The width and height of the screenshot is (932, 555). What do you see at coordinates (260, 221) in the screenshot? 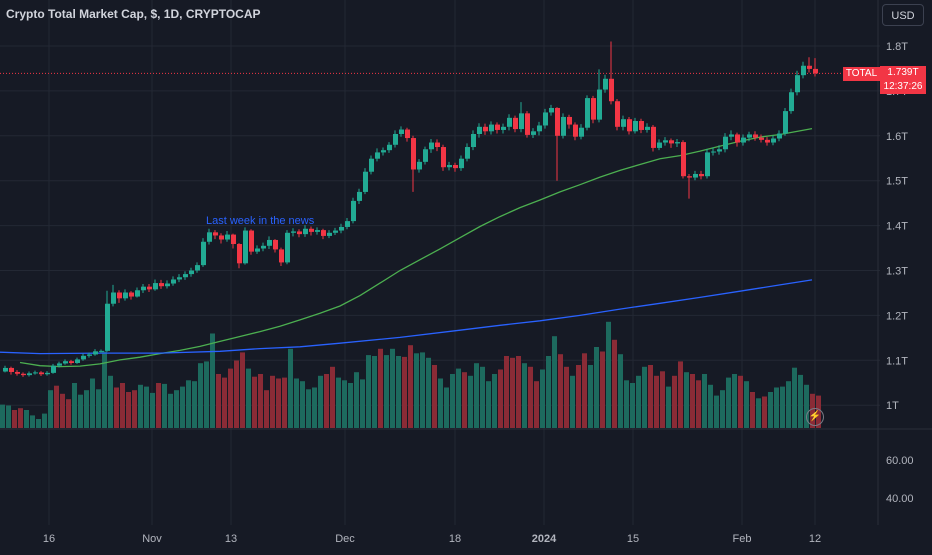
I see `news-annotation: Last week in the news` at bounding box center [260, 221].